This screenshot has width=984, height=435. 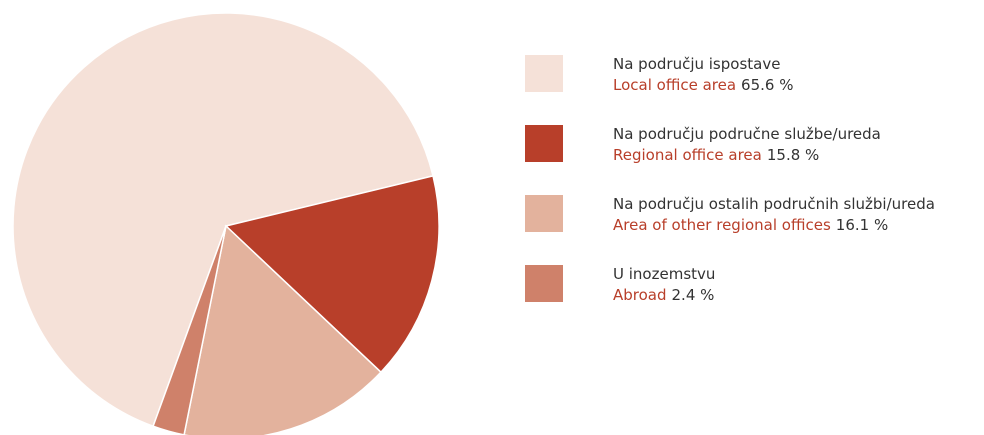 I want to click on legend-value-label: 65.6 %, so click(x=767, y=85).